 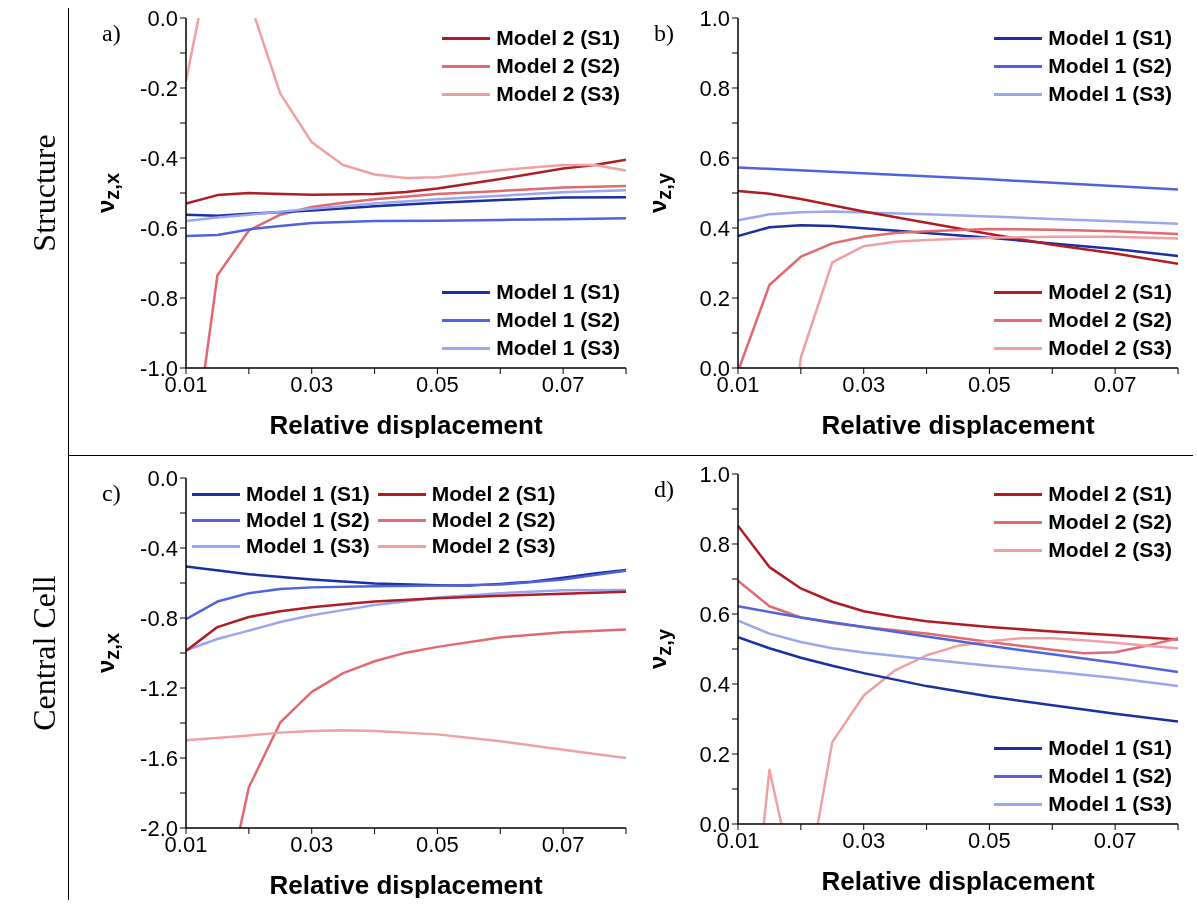 I want to click on text: c), so click(x=111, y=493).